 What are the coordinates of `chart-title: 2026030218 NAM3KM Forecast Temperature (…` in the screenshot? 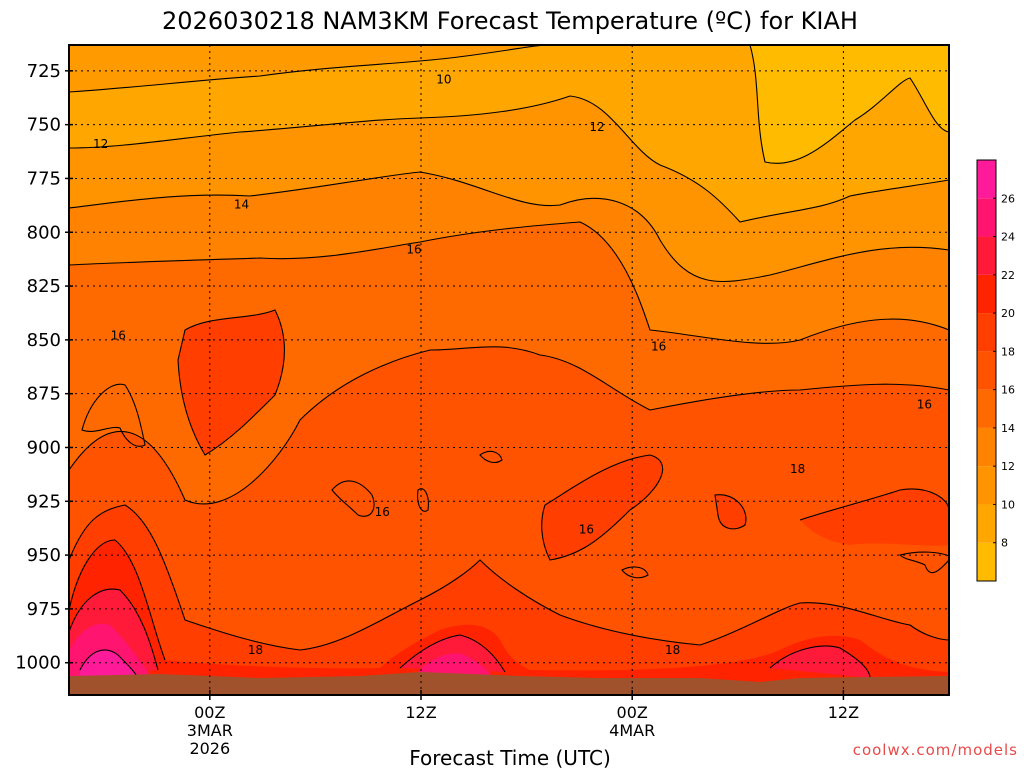 It's located at (510, 21).